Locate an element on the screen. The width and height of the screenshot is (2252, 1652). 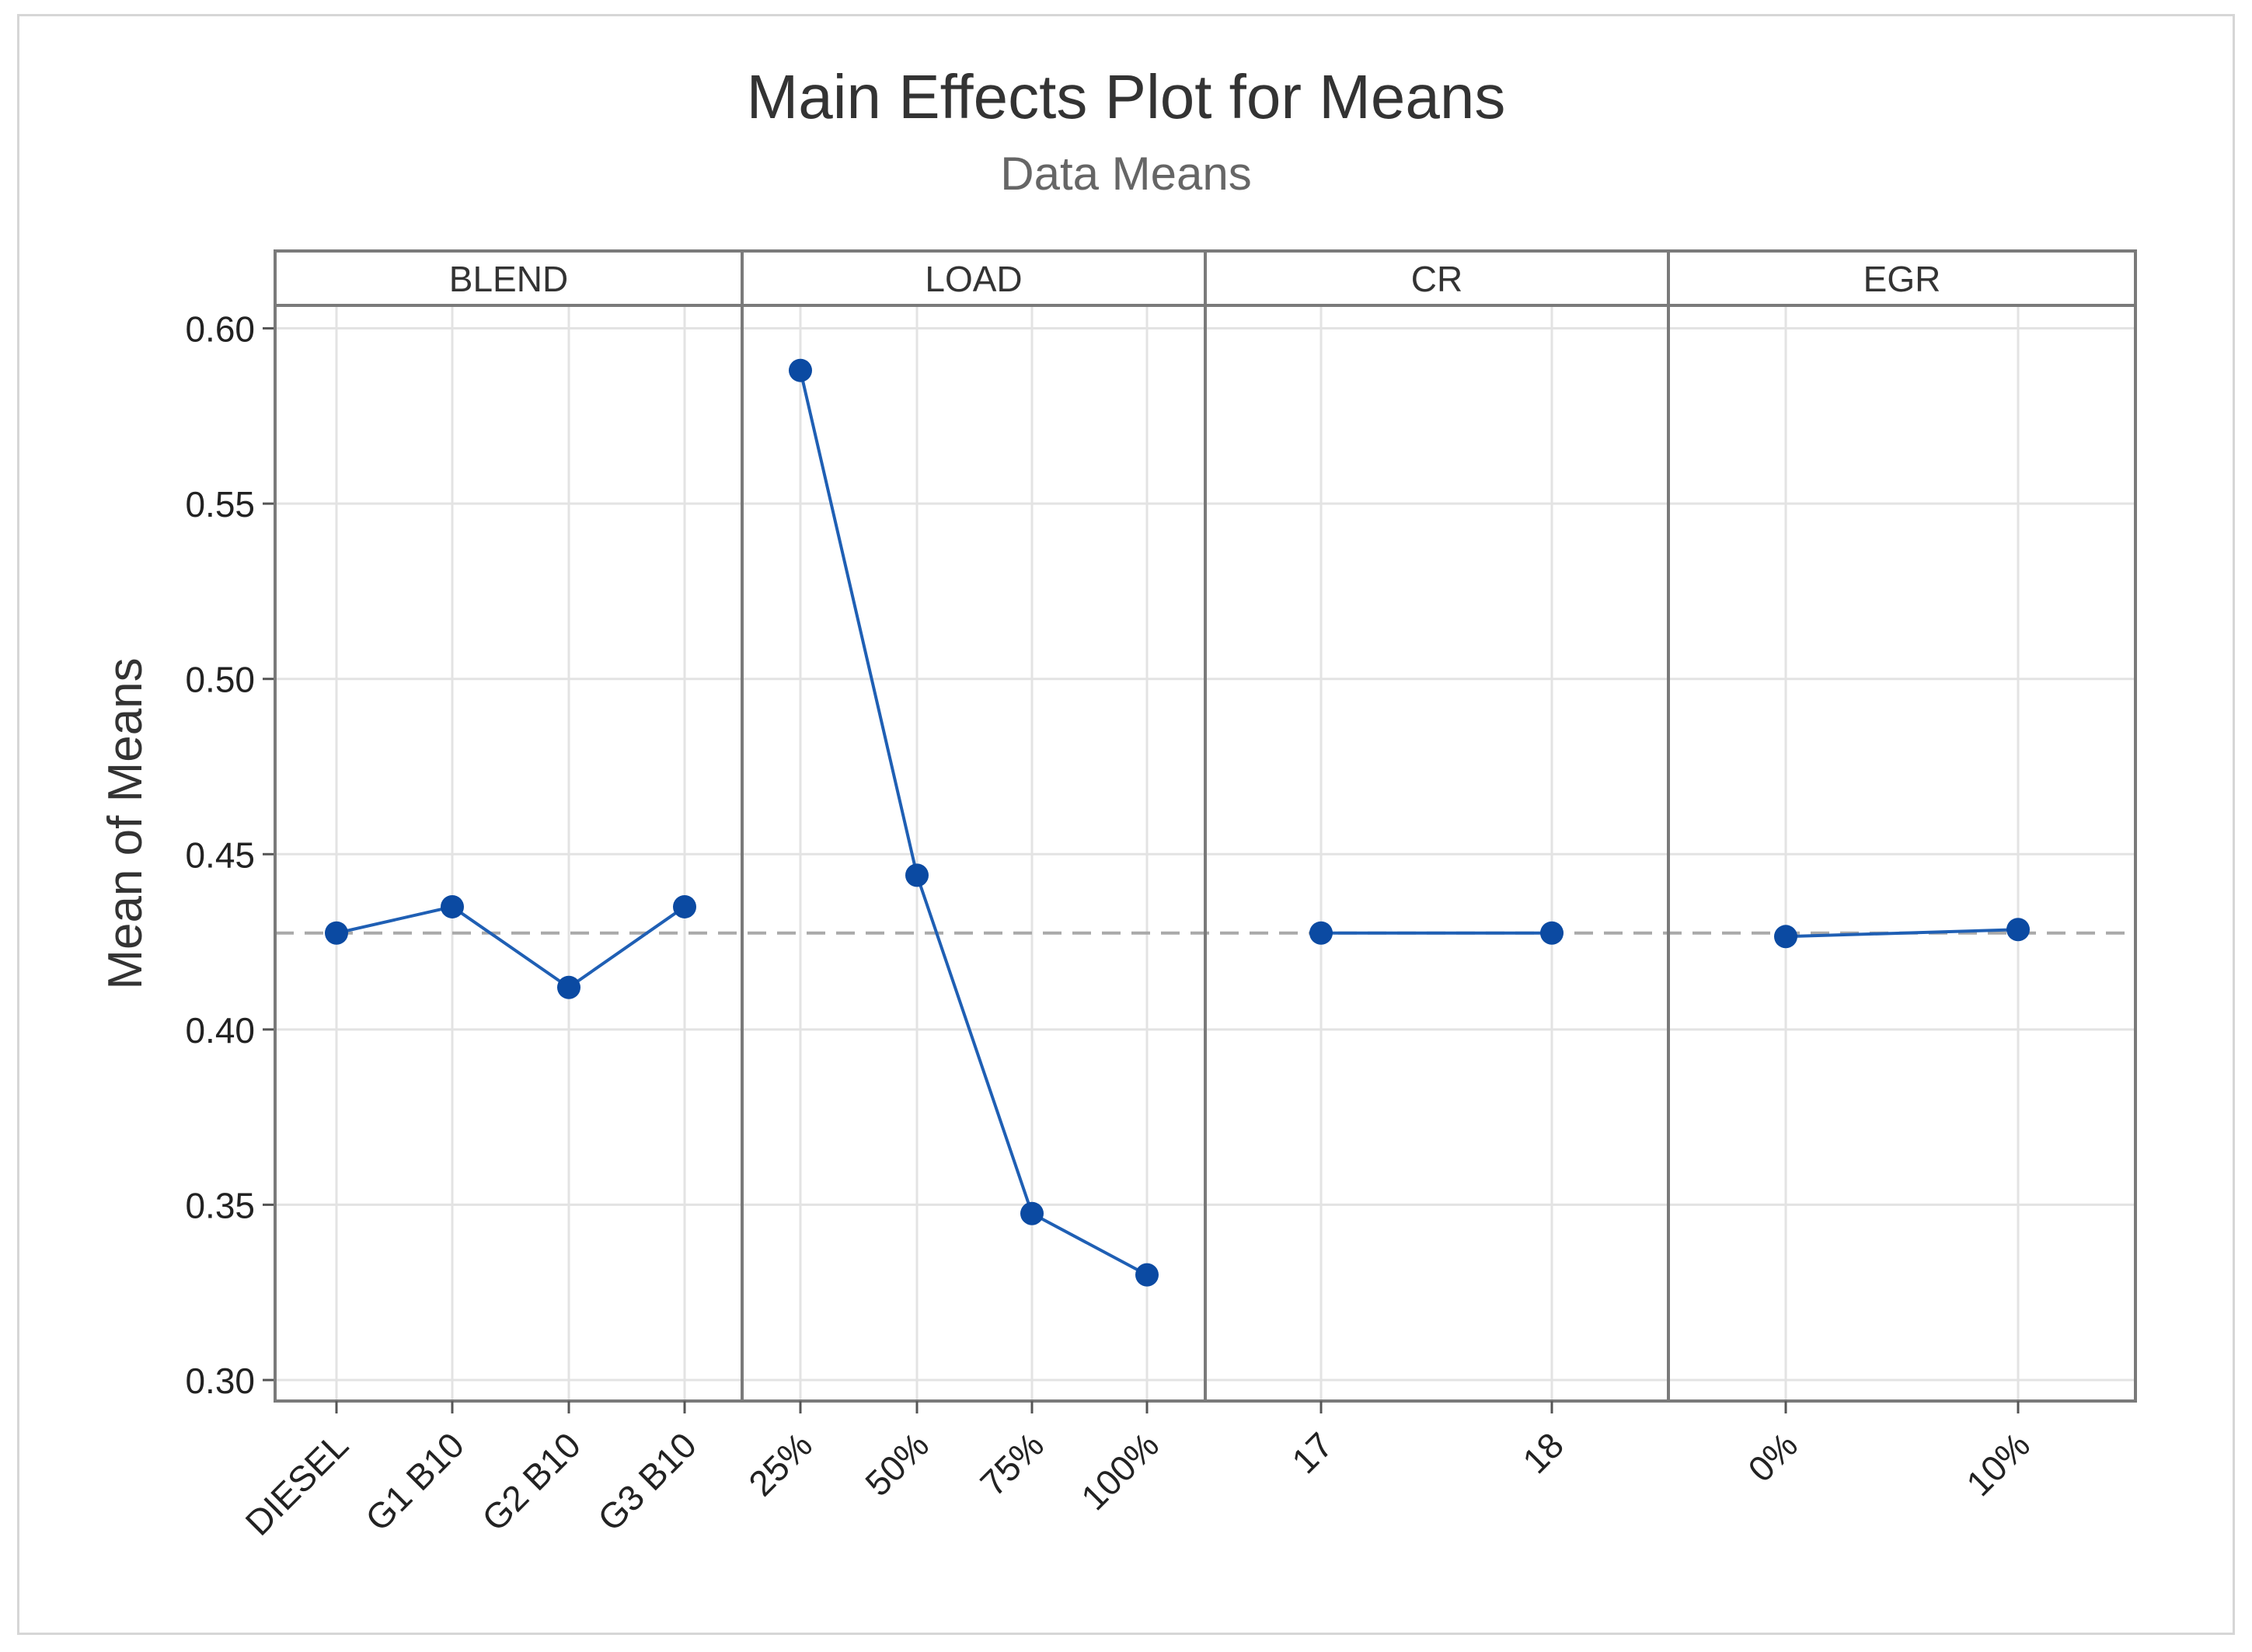
x-tick-label: G1 B10 is located at coordinates (414, 1481).